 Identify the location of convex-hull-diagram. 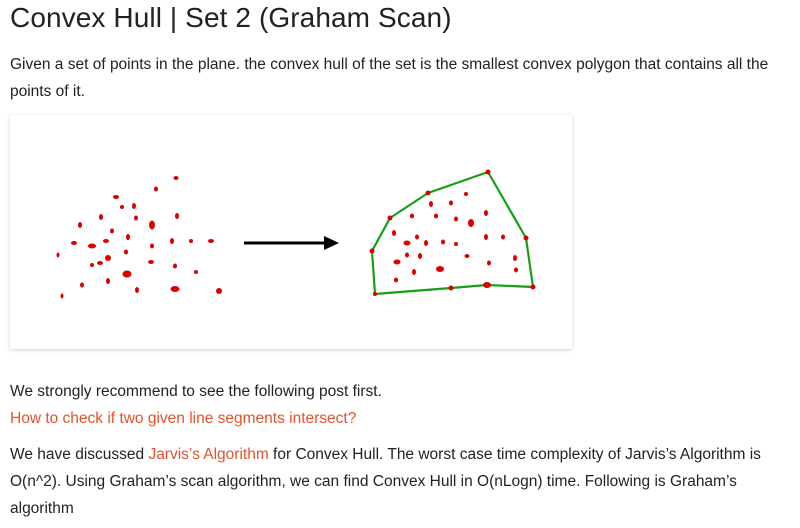
(296, 234).